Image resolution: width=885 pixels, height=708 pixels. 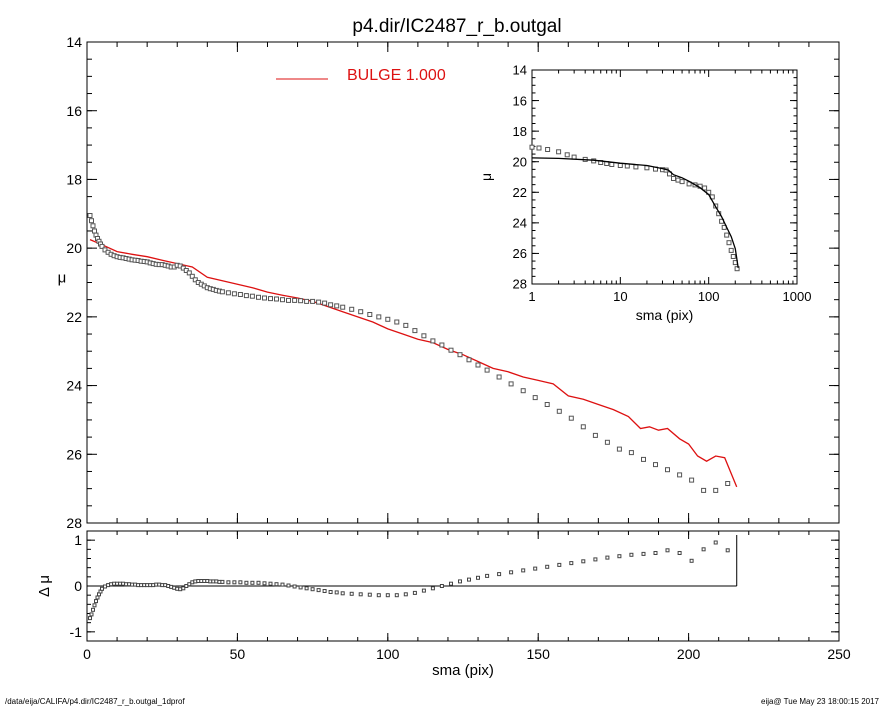 I want to click on main-ytick-label: 26, so click(x=74, y=454).